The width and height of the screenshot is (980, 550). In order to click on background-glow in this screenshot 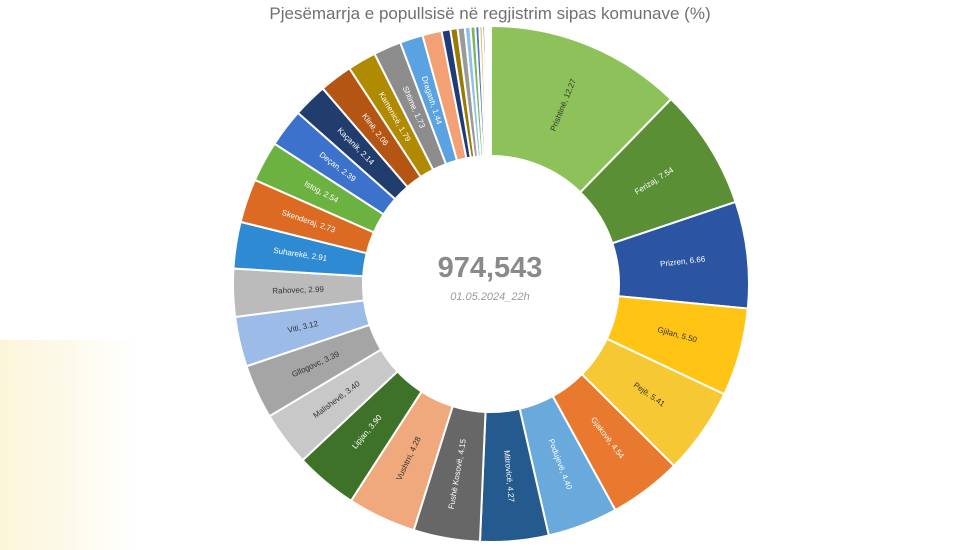, I will do `click(70, 445)`.